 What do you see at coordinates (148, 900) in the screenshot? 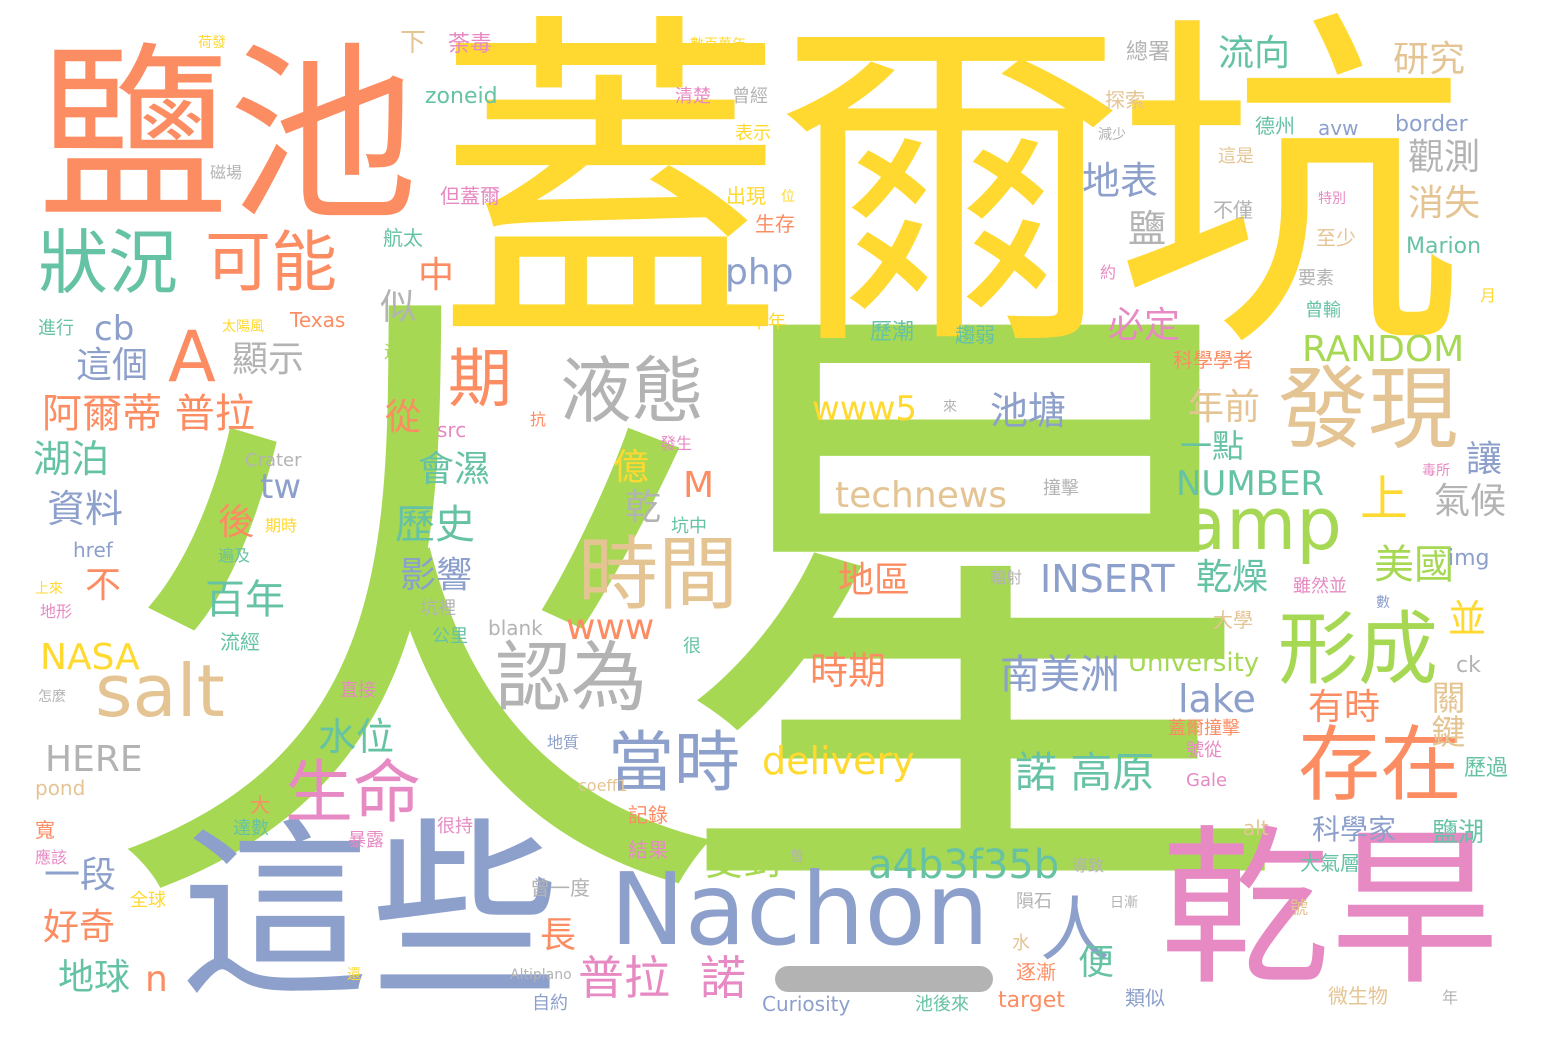
I see `word: 全球` at bounding box center [148, 900].